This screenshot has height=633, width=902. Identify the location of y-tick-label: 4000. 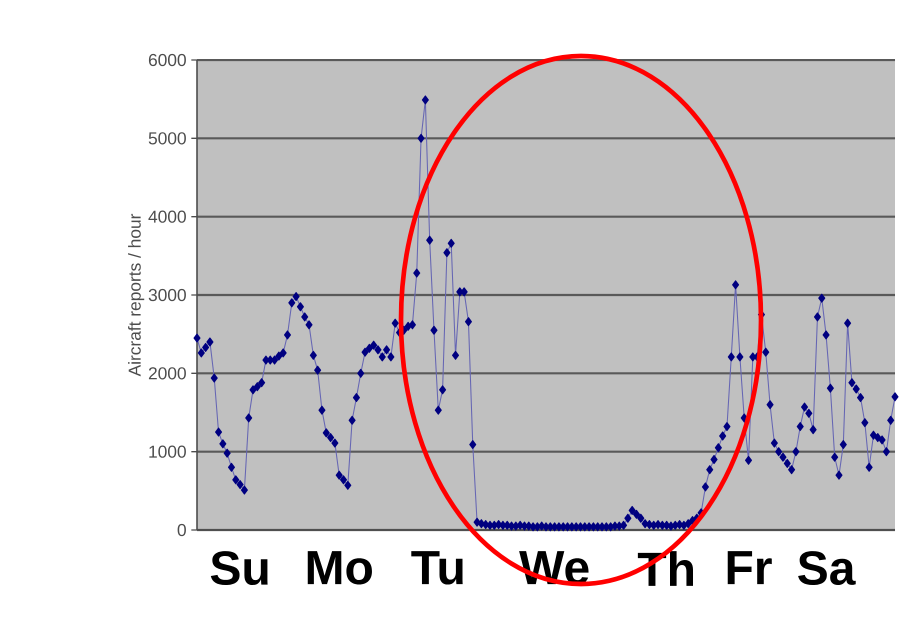
(167, 216).